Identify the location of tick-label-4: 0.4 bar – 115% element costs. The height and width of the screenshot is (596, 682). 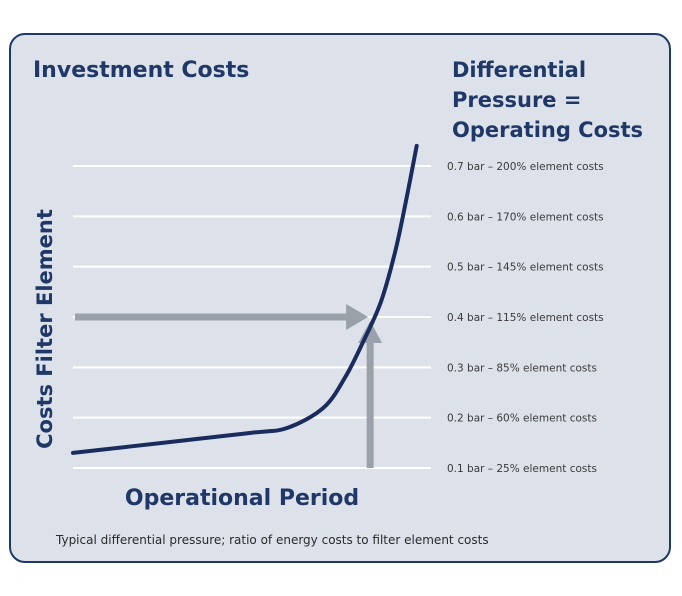
(525, 318).